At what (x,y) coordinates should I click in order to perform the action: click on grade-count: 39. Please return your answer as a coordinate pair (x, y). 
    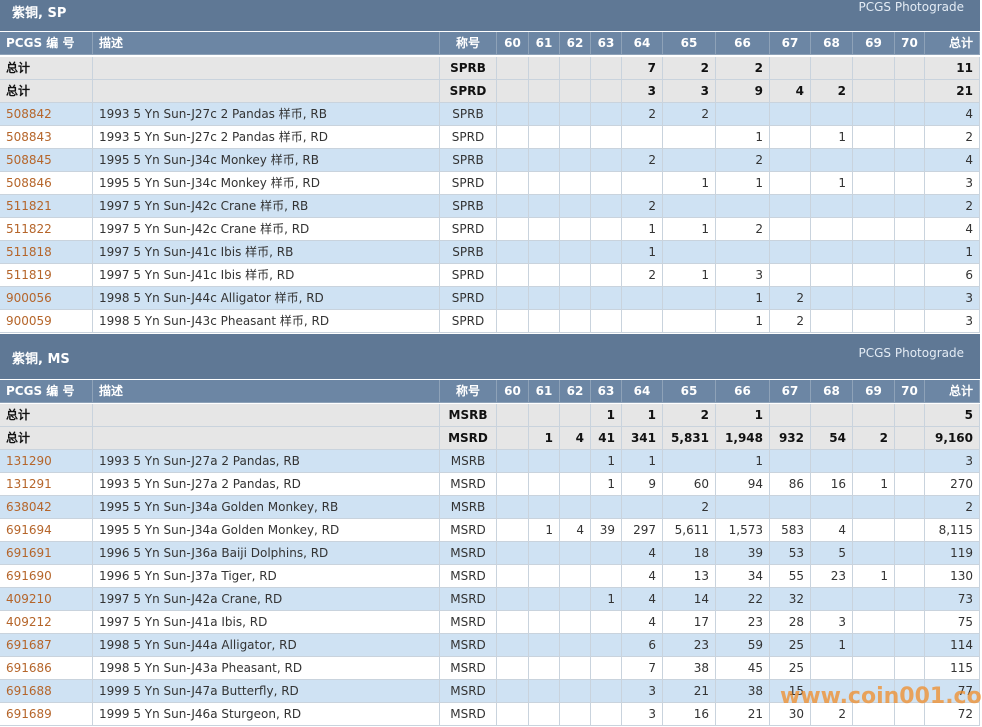
    Looking at the image, I should click on (743, 553).